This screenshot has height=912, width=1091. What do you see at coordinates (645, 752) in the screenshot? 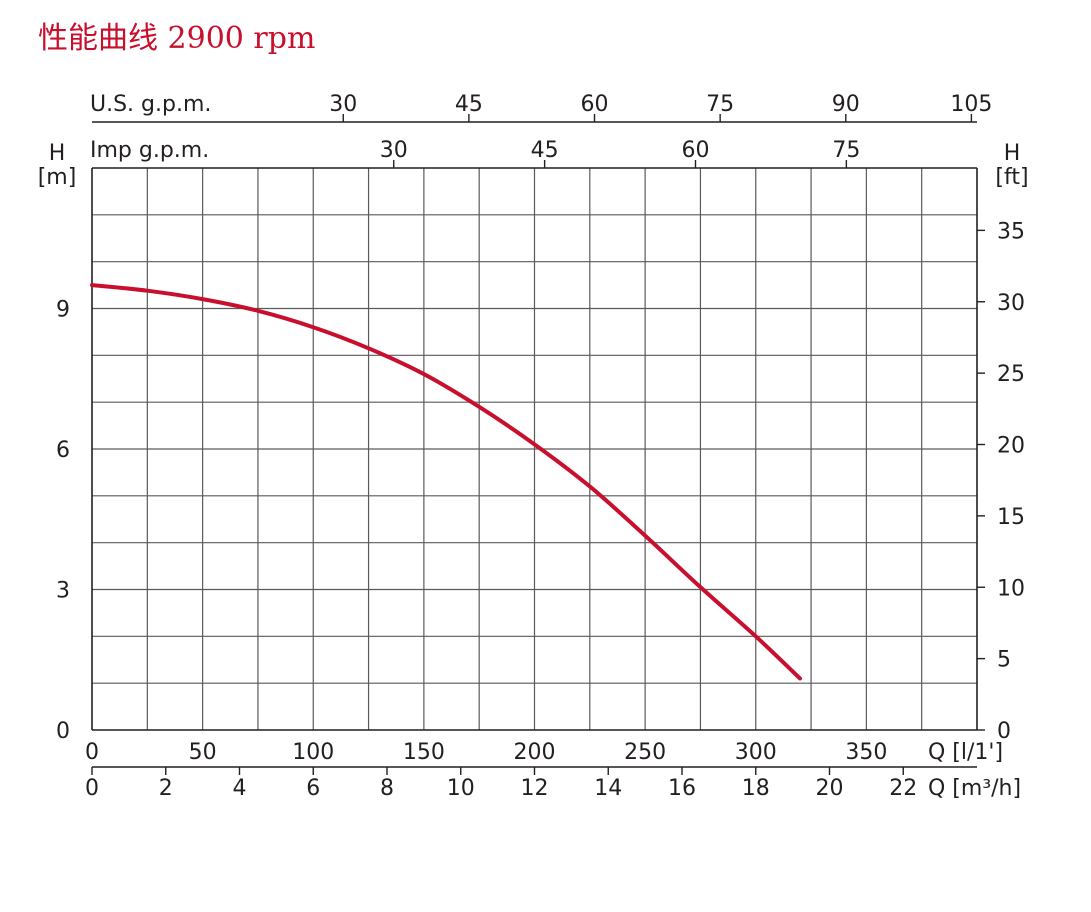
I see `x-lpm-tick-label: 250` at bounding box center [645, 752].